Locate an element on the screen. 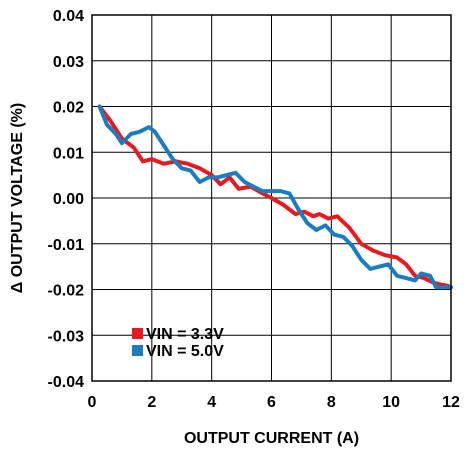 The height and width of the screenshot is (450, 466). y-tick-label: -0.04 is located at coordinates (66, 382).